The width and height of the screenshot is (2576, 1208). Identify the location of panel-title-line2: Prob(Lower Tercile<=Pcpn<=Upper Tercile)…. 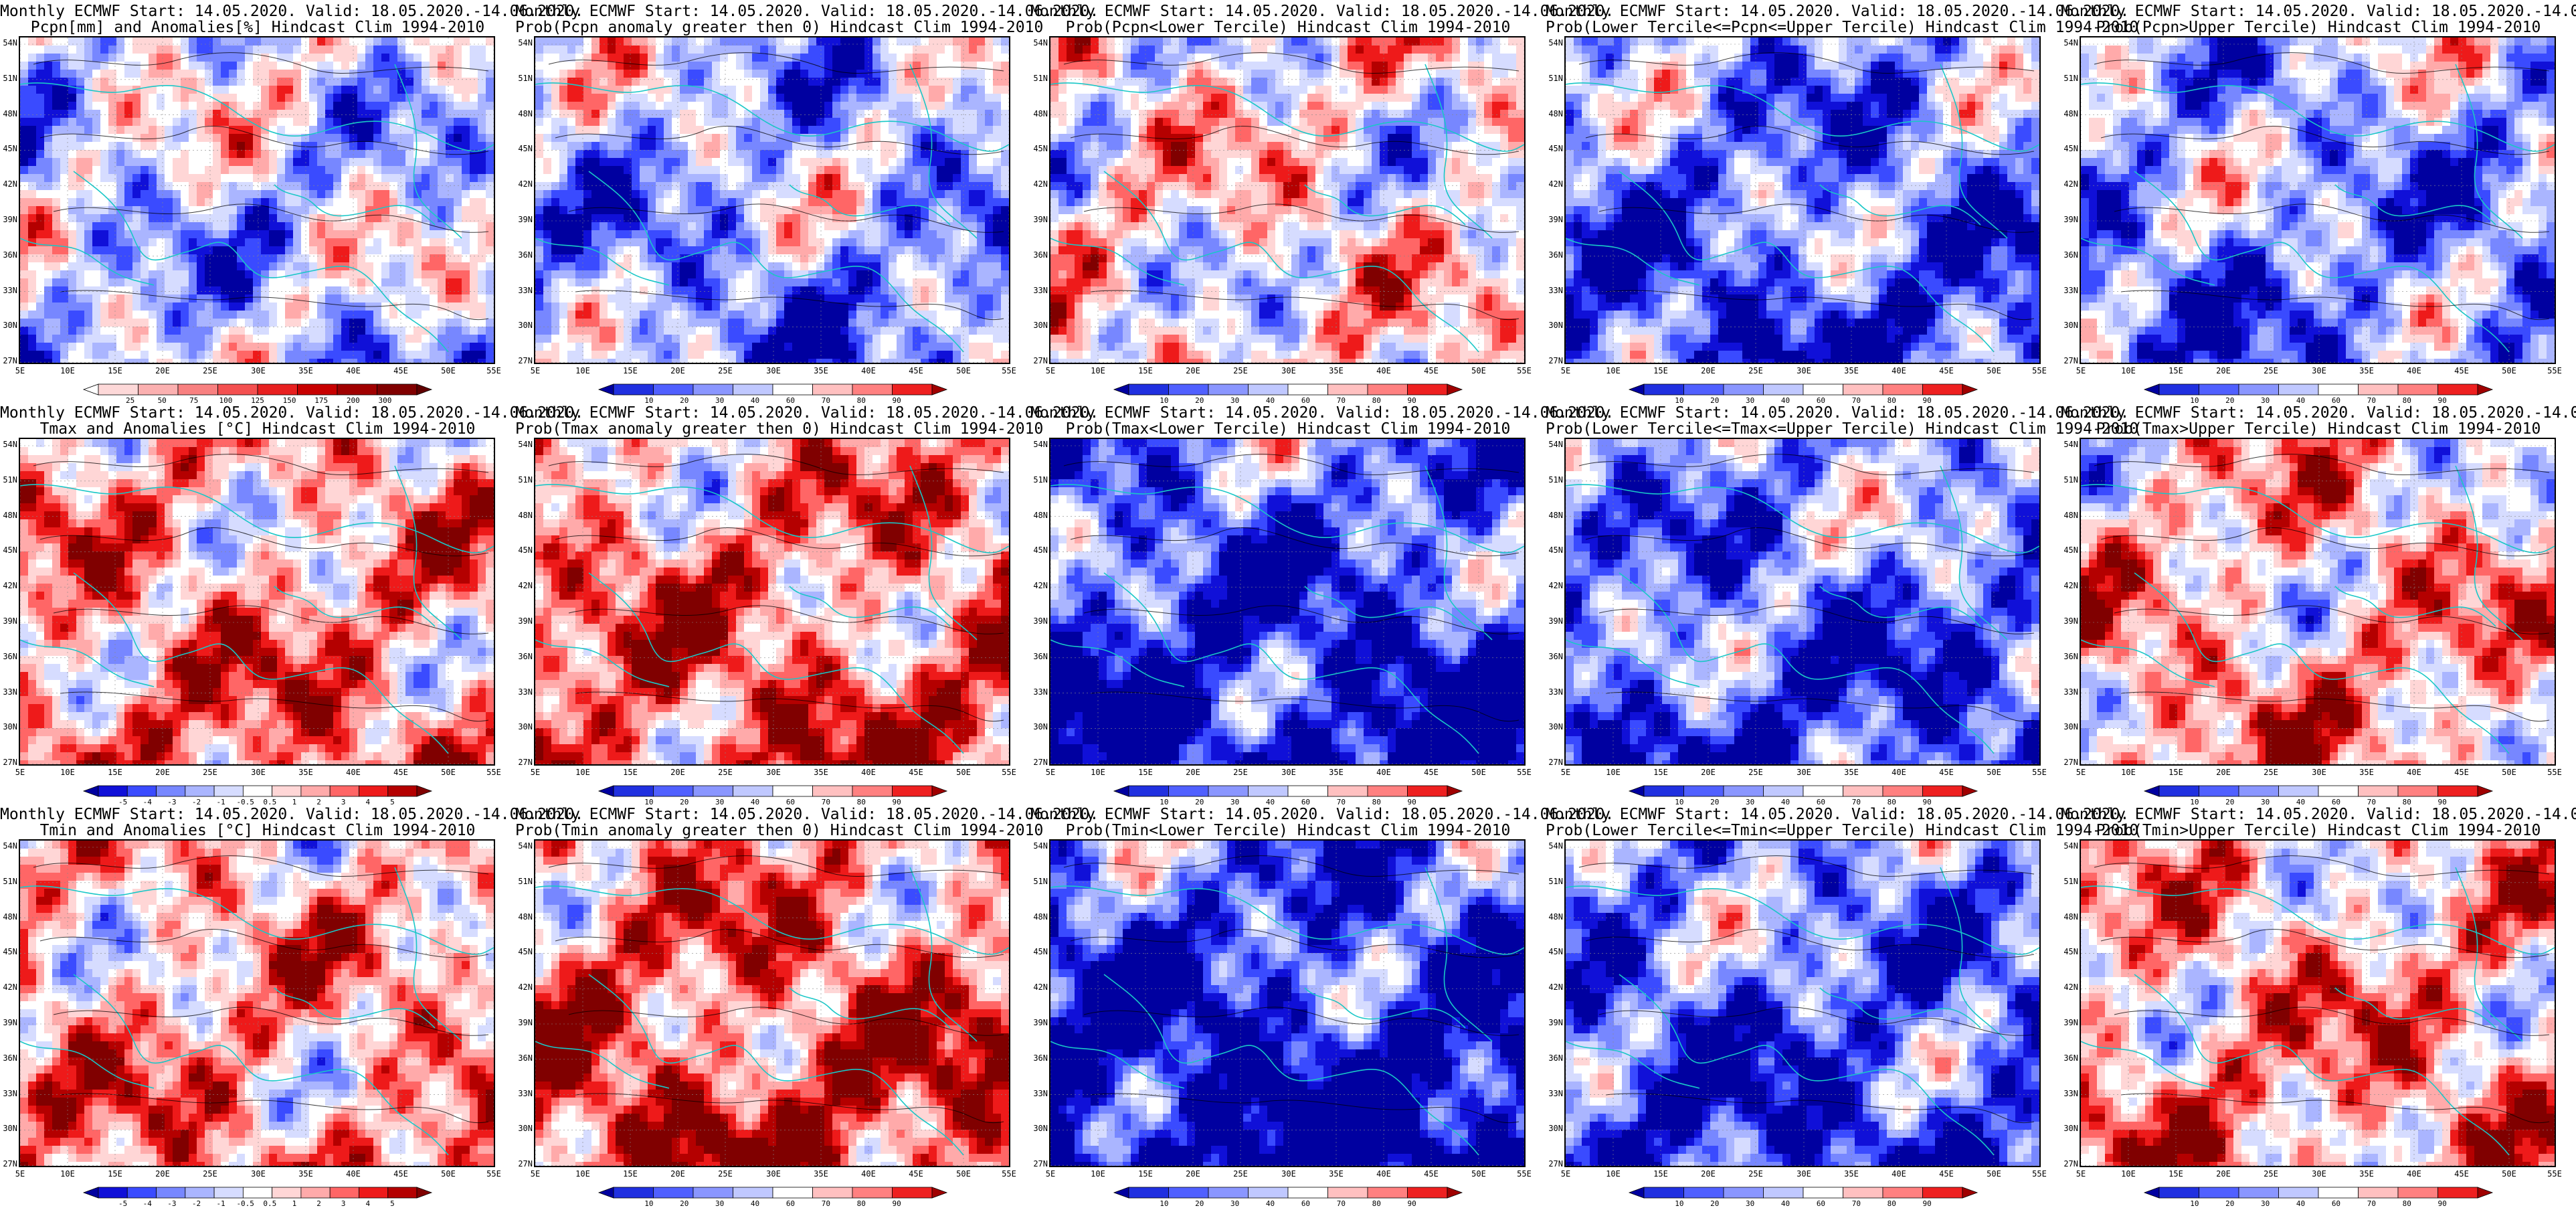
(1803, 27).